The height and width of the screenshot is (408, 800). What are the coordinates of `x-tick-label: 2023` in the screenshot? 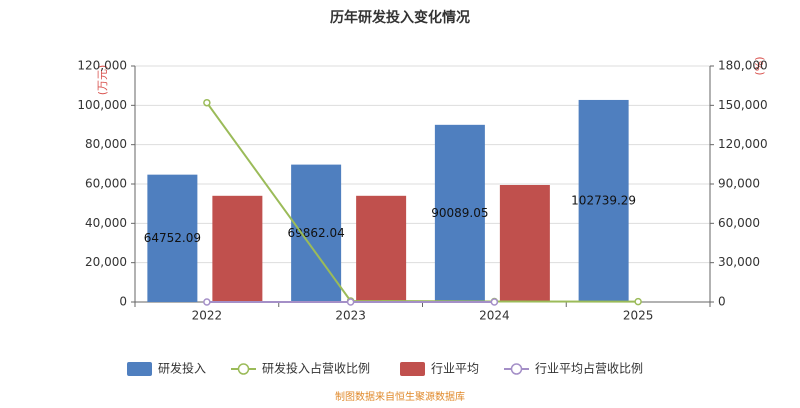 It's located at (350, 316).